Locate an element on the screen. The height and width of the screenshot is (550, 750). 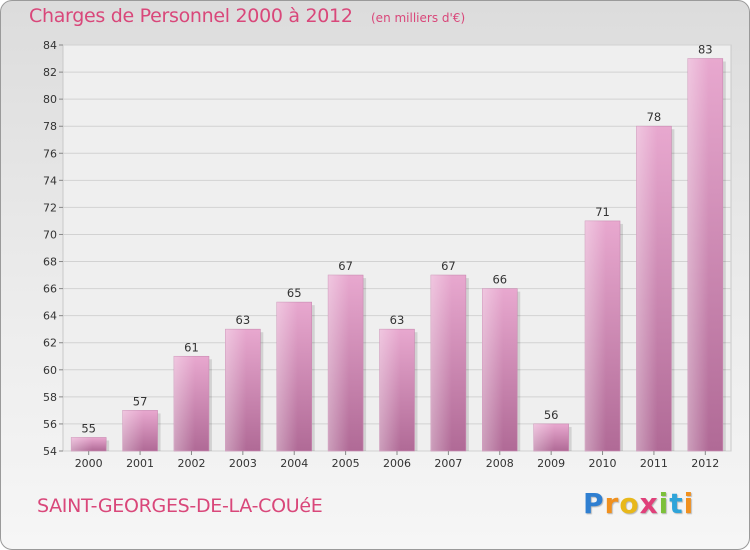
x-tick-label: 2011 is located at coordinates (654, 463).